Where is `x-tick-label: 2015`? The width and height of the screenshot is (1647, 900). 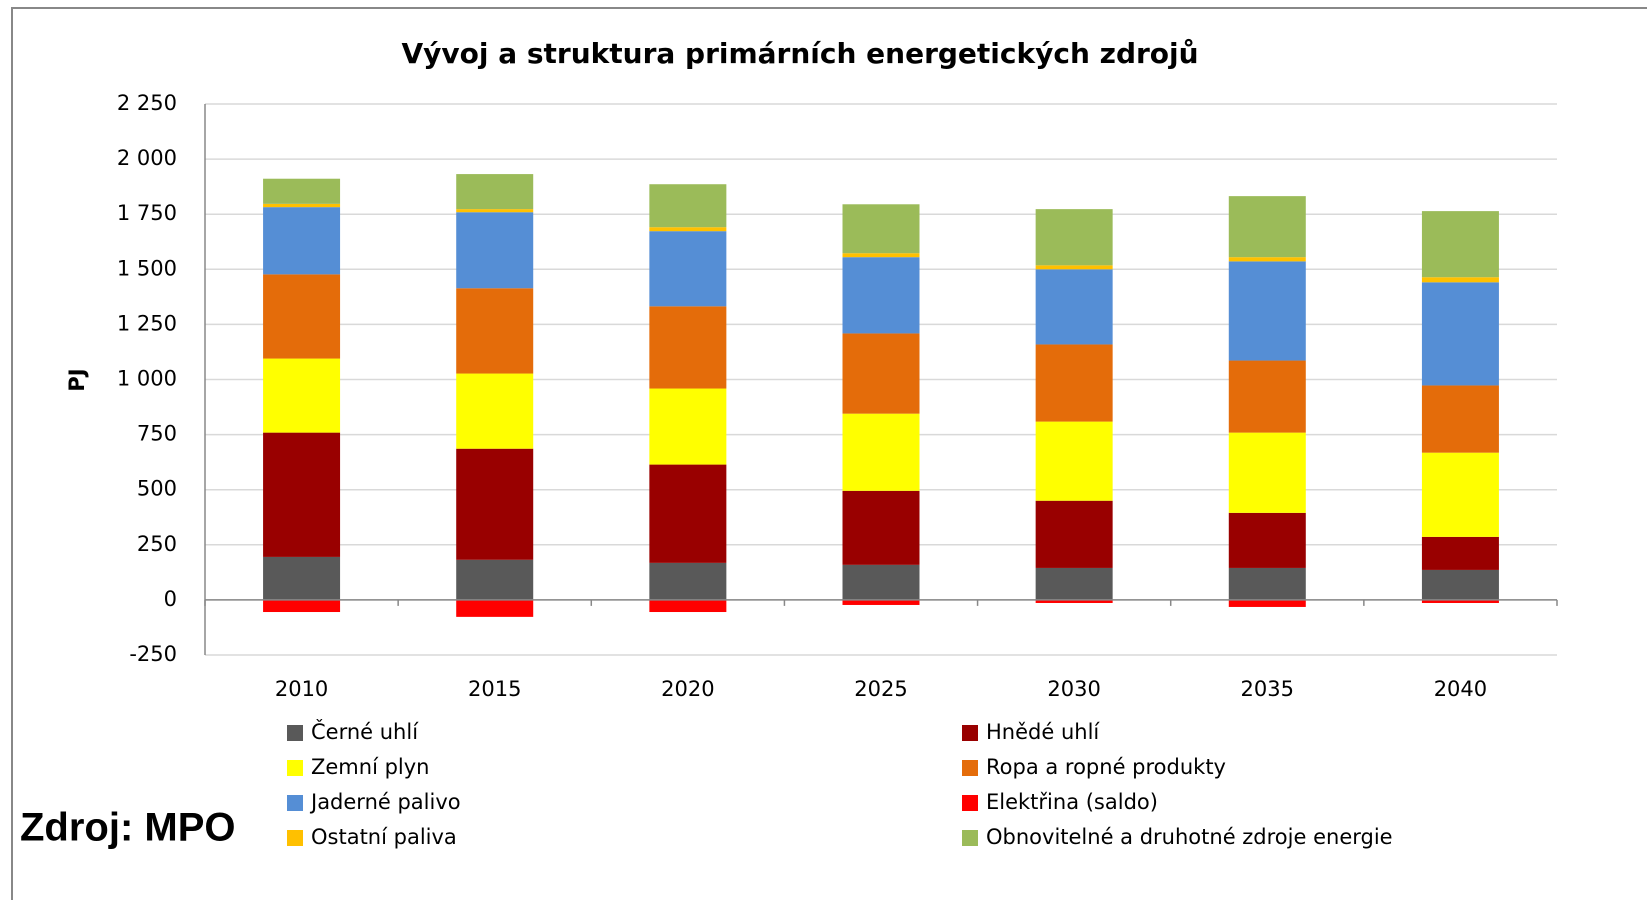 x-tick-label: 2015 is located at coordinates (494, 689).